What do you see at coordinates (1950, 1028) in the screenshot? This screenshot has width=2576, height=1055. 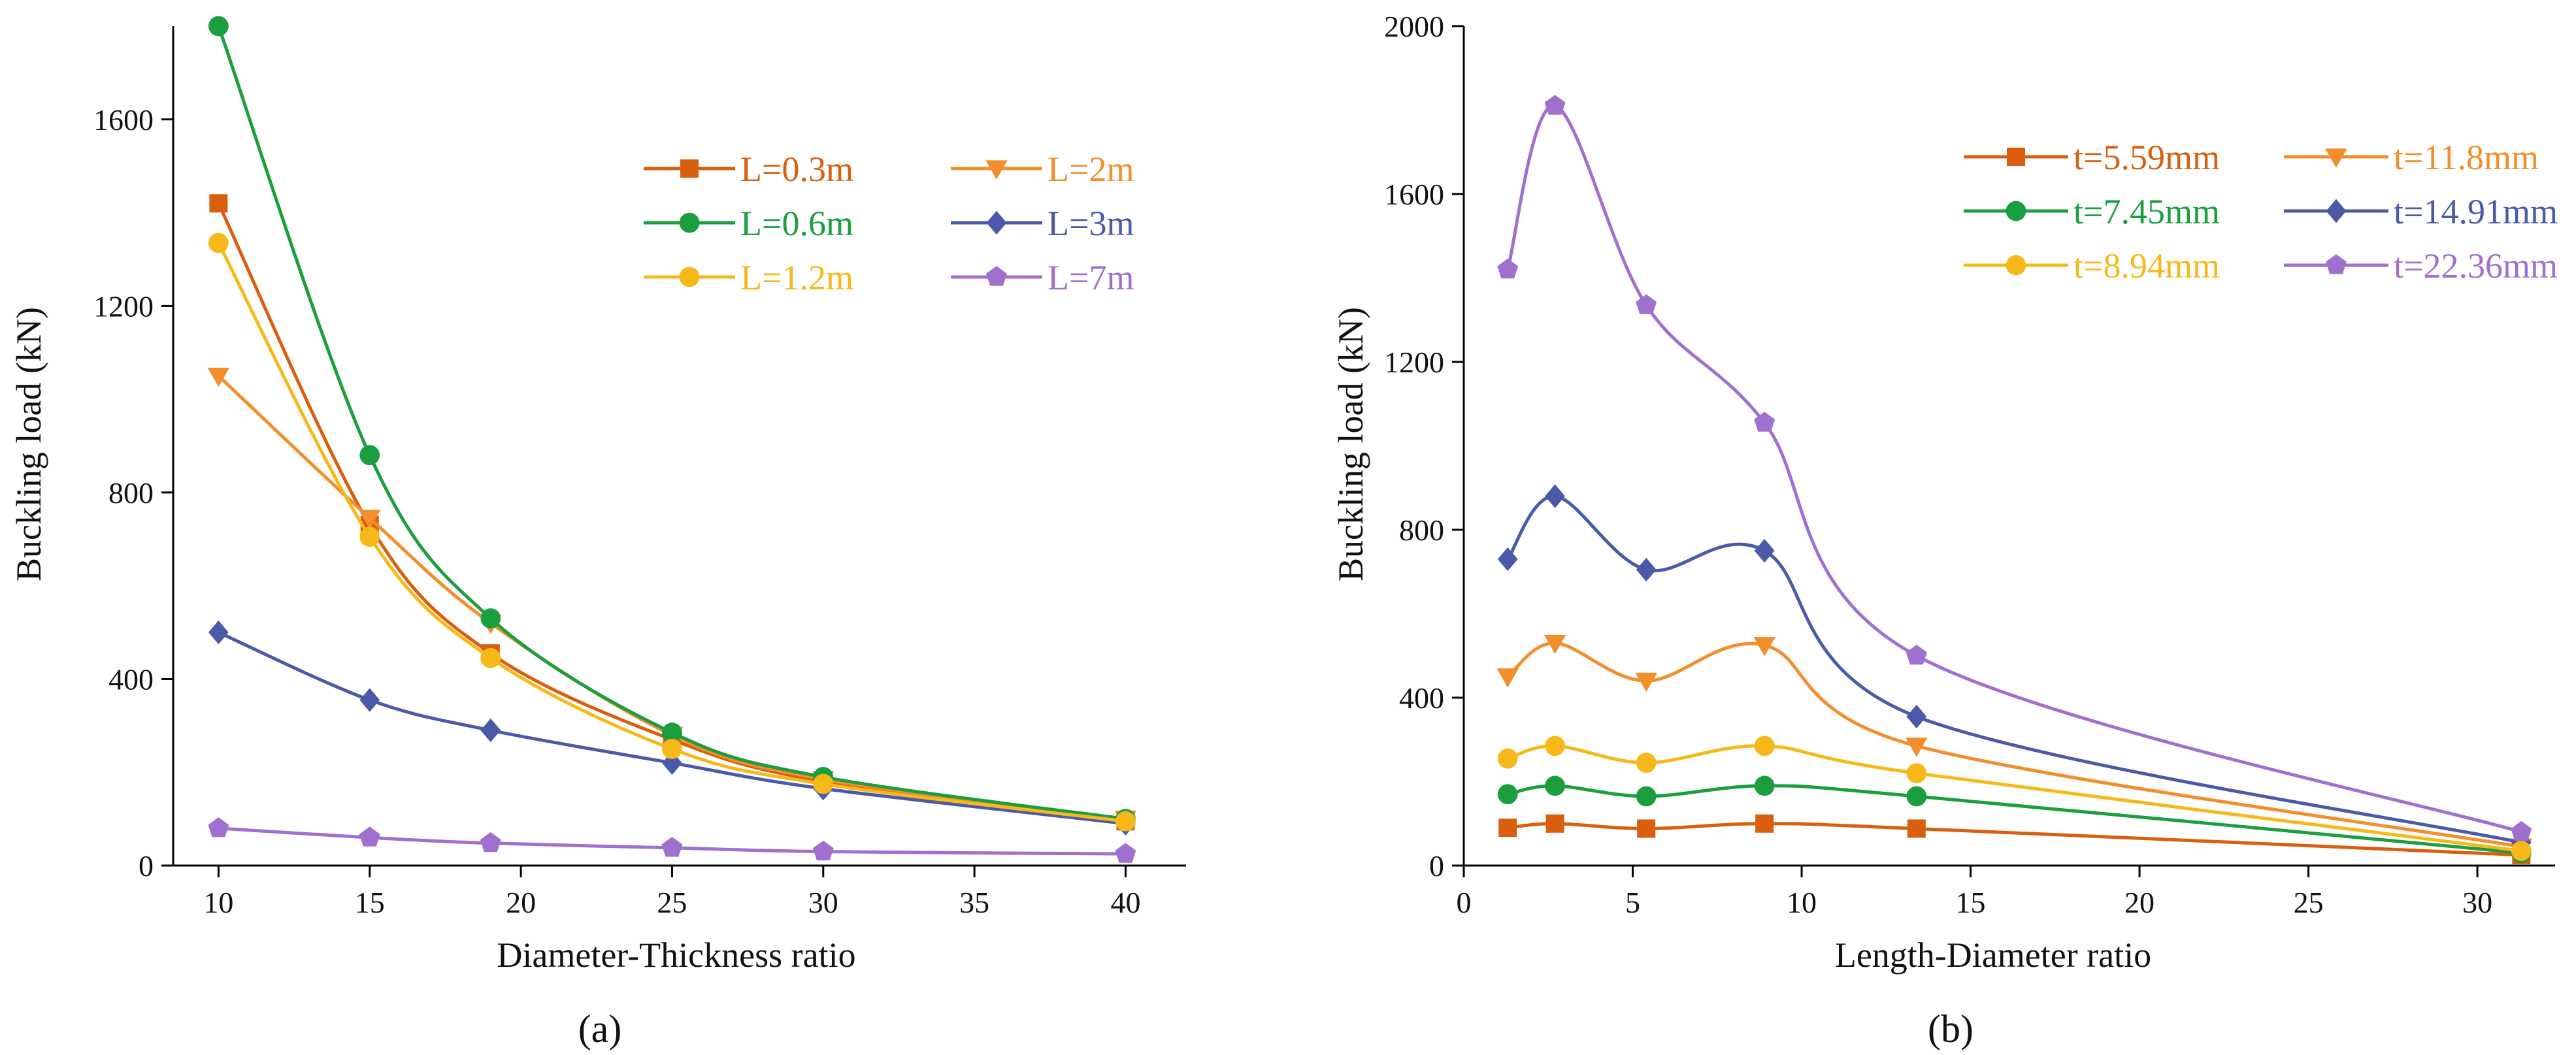 I see `panel-label-b: (b)` at bounding box center [1950, 1028].